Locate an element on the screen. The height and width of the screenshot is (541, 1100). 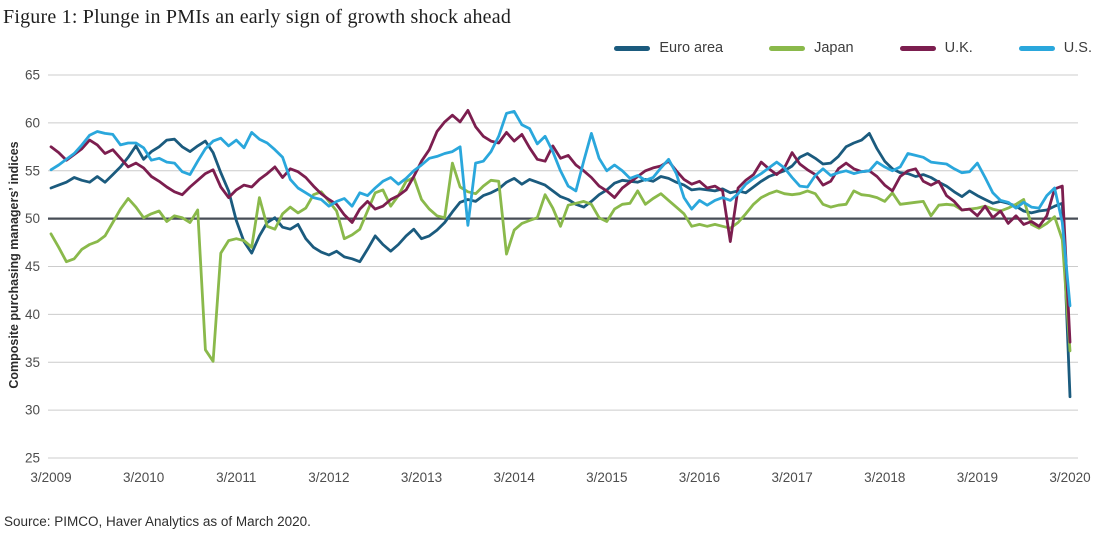
y-tick-label: 55 is located at coordinates (32, 170).